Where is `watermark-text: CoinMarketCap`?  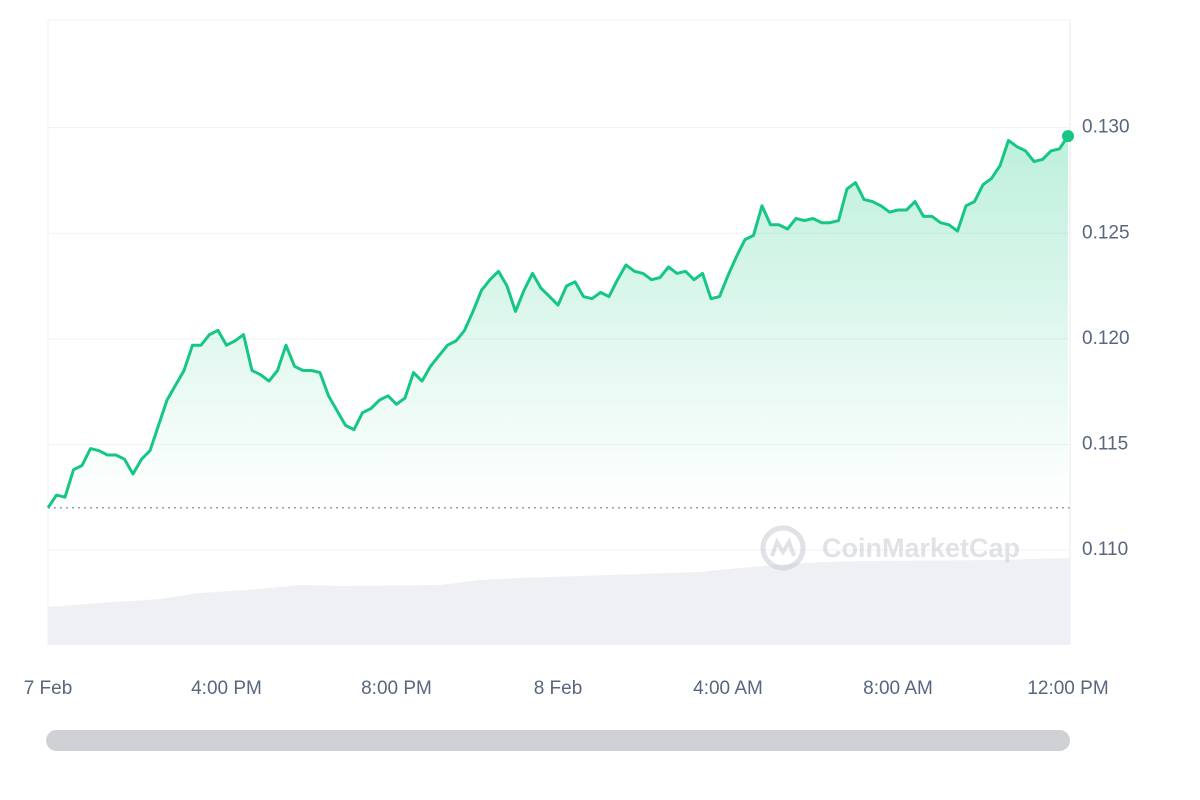
watermark-text: CoinMarketCap is located at coordinates (921, 548).